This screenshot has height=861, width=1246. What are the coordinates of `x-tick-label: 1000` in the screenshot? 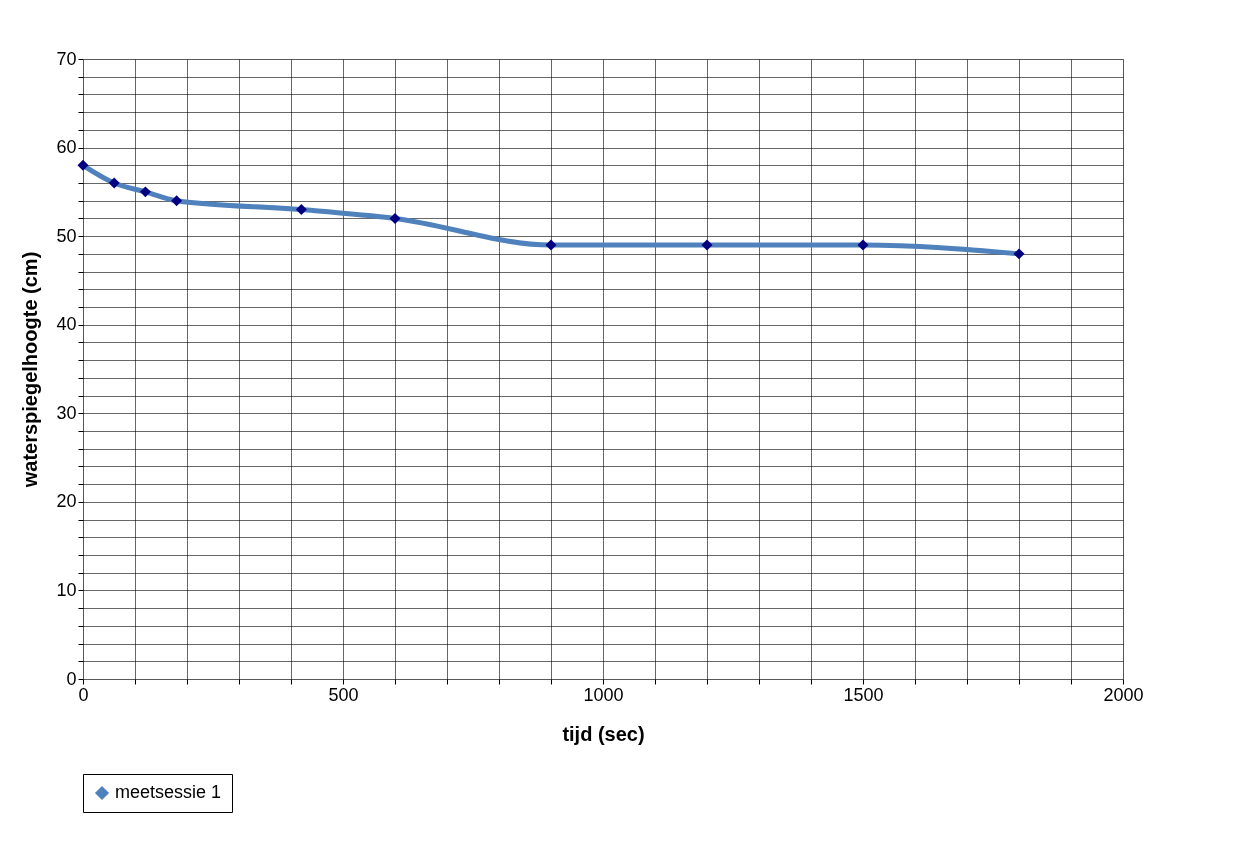 It's located at (603, 694).